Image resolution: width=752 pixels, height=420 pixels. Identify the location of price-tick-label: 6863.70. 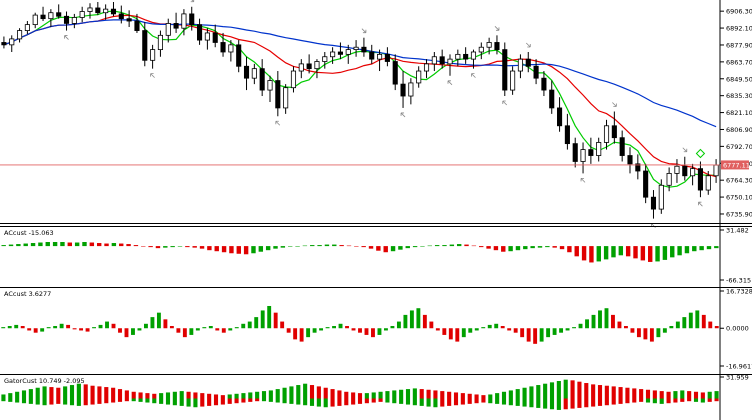
(739, 62).